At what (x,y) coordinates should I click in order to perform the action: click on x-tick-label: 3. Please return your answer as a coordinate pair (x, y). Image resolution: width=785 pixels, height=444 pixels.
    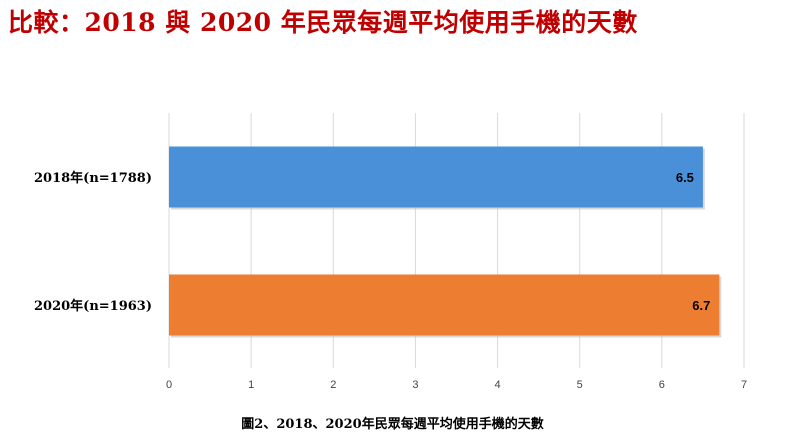
    Looking at the image, I should click on (415, 385).